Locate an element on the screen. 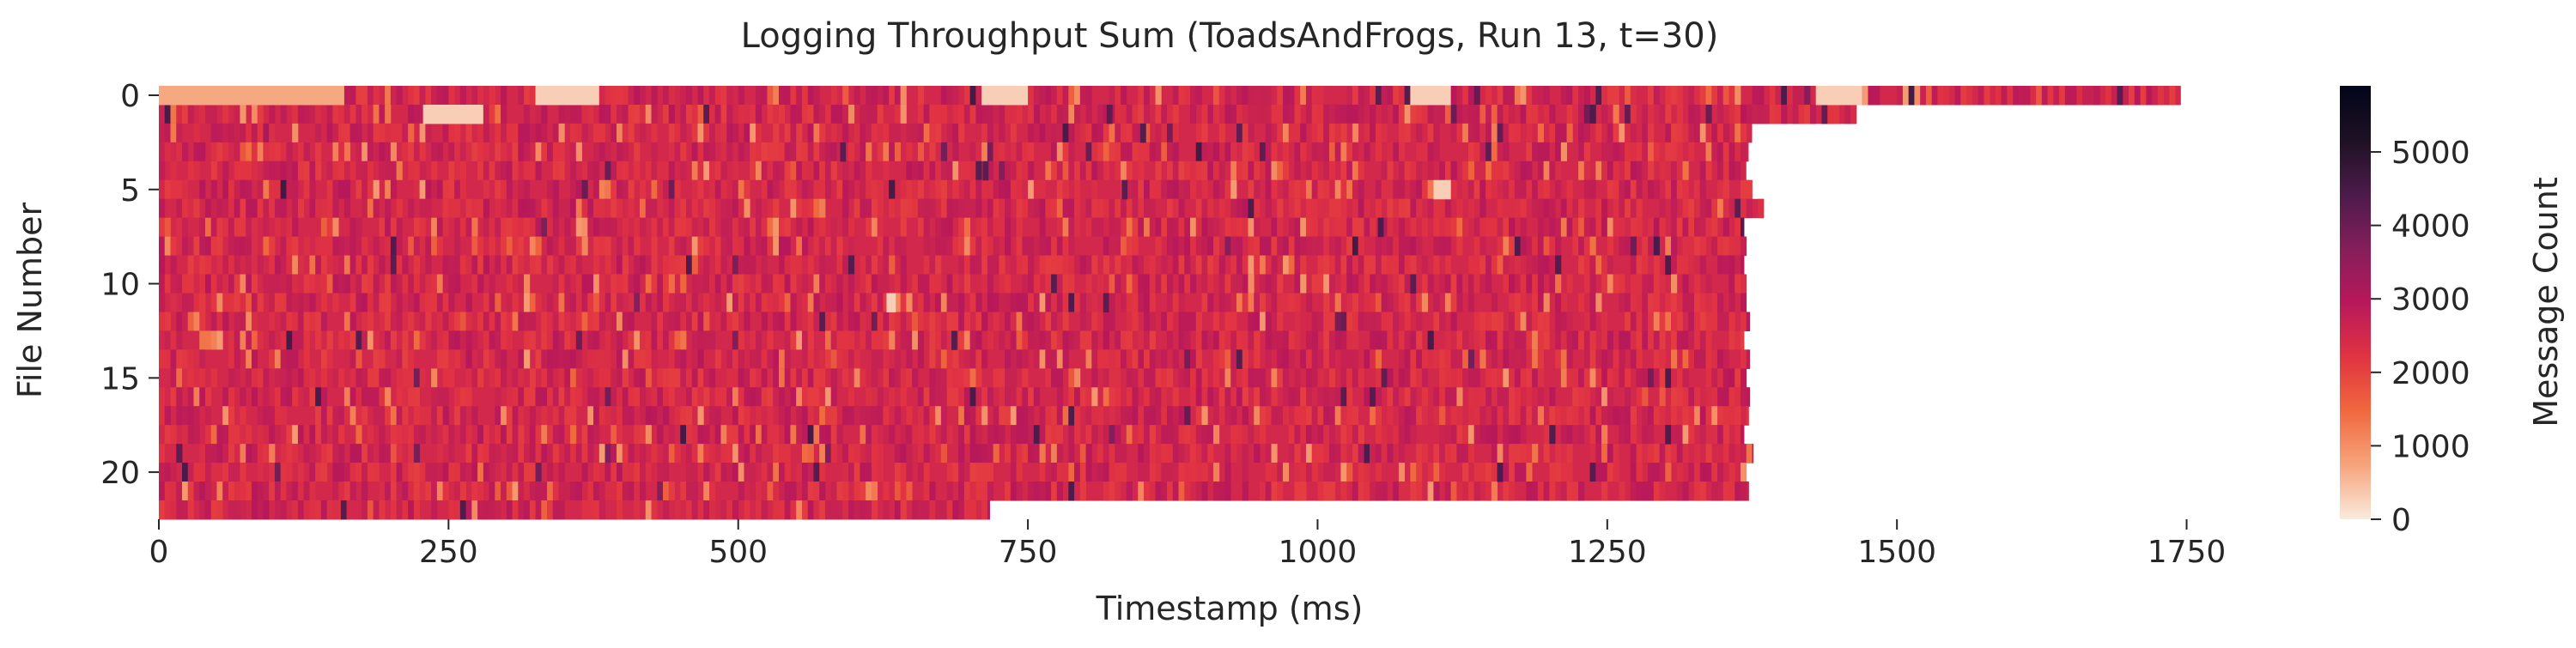  x-tick-label: 1250 is located at coordinates (1608, 552).